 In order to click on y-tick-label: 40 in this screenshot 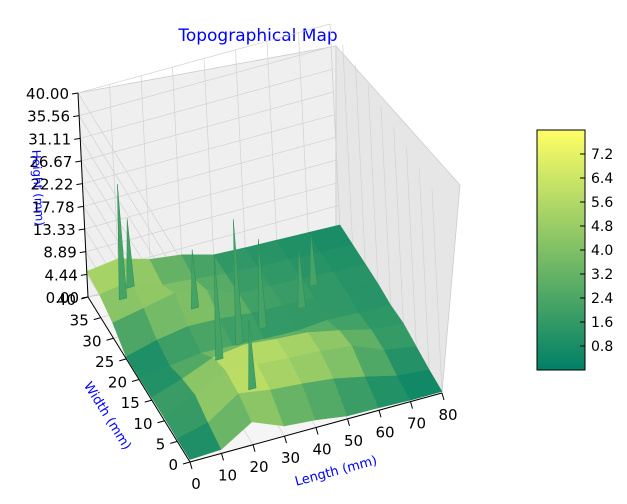, I will do `click(66, 300)`.